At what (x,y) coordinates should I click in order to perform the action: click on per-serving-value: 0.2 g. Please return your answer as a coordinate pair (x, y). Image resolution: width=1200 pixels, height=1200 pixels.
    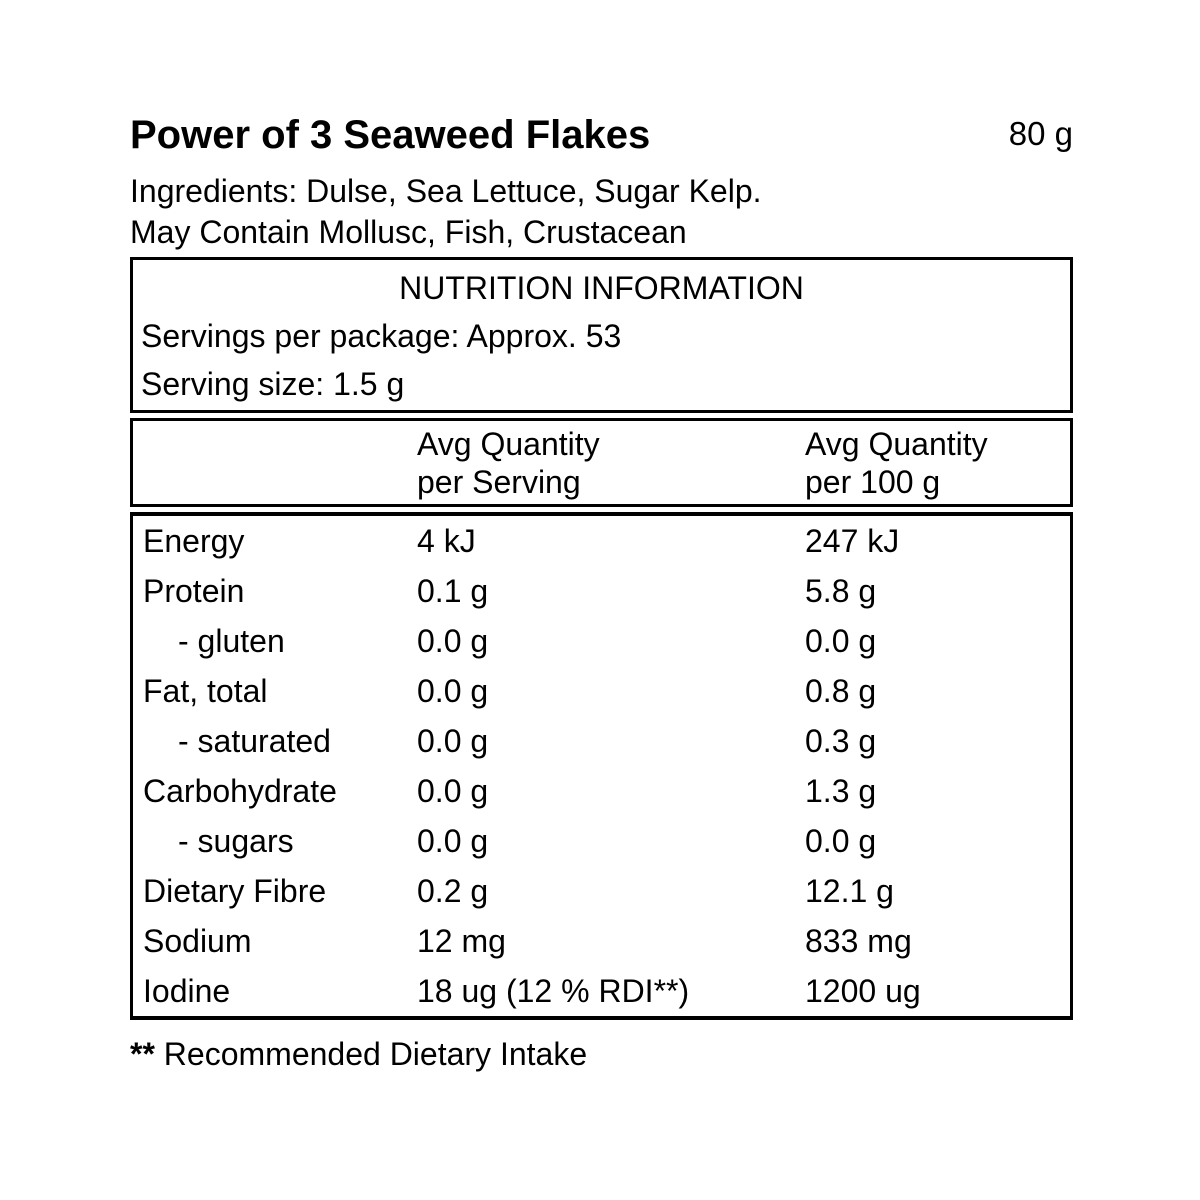
    Looking at the image, I should click on (453, 890).